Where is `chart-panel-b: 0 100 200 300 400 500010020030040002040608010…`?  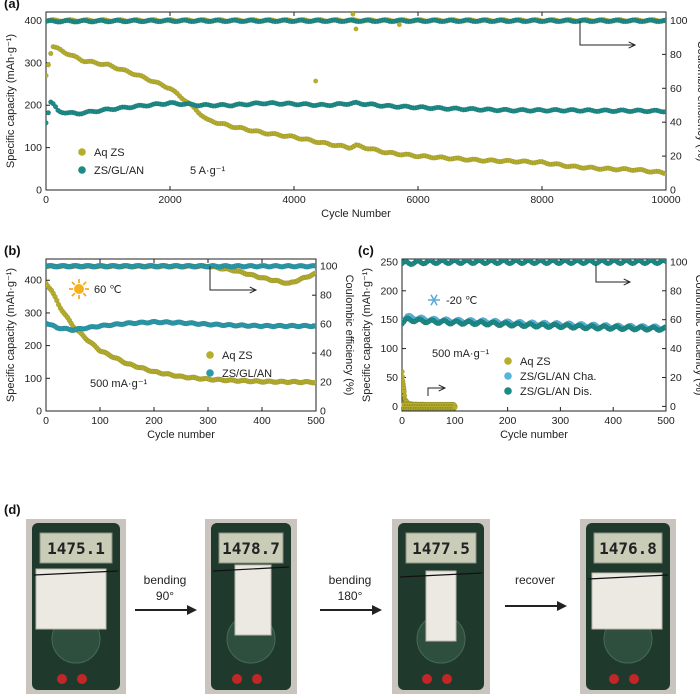
chart-panel-b: 0 100 200 300 400 500010020030040002040608010… is located at coordinates (179, 342).